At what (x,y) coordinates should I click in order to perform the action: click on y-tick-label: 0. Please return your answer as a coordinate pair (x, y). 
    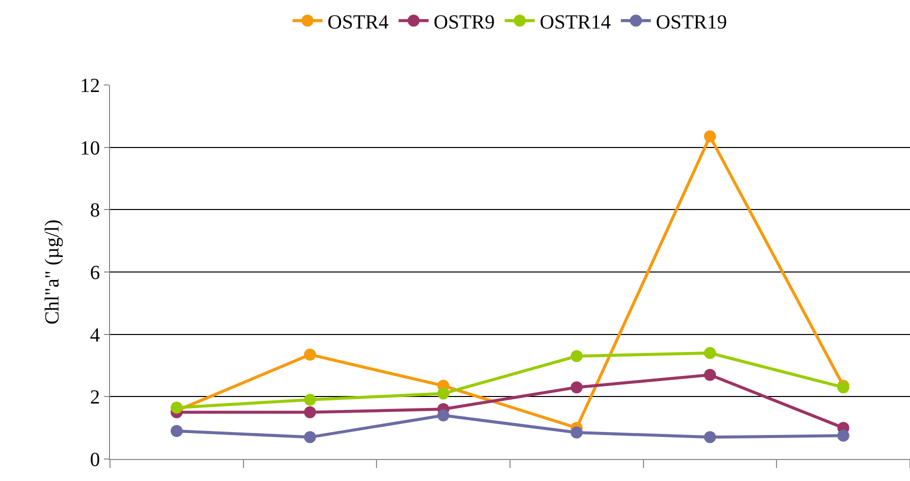
    Looking at the image, I should click on (95, 460).